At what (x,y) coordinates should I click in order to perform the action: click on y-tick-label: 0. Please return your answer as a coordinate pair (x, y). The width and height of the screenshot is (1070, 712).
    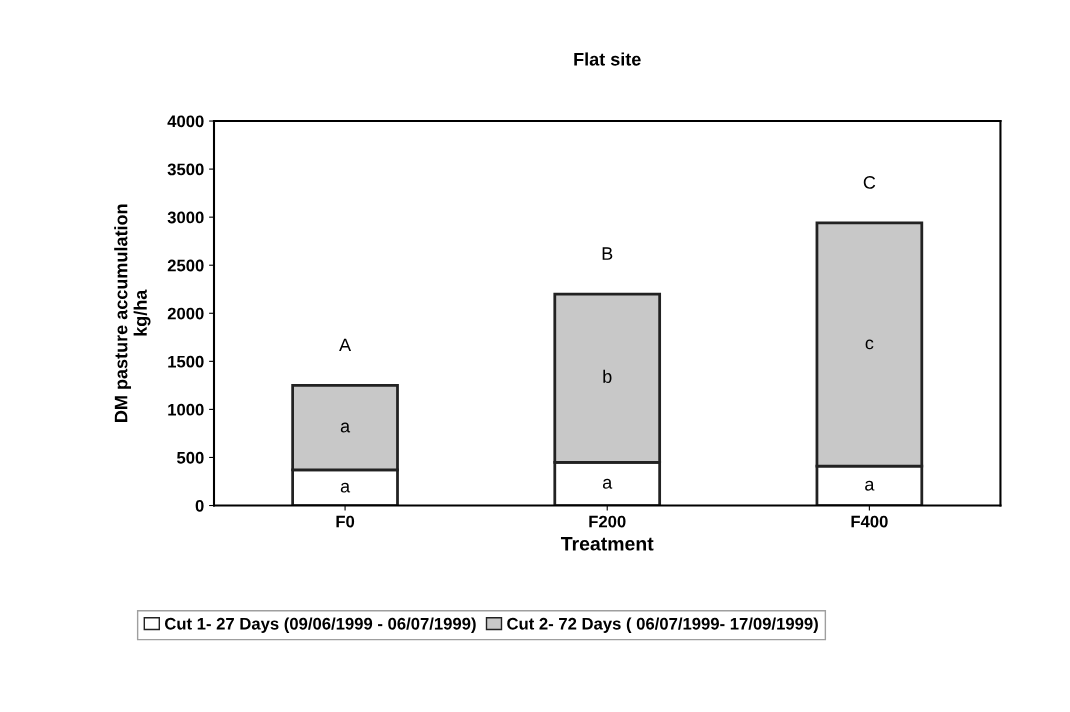
    Looking at the image, I should click on (199, 505).